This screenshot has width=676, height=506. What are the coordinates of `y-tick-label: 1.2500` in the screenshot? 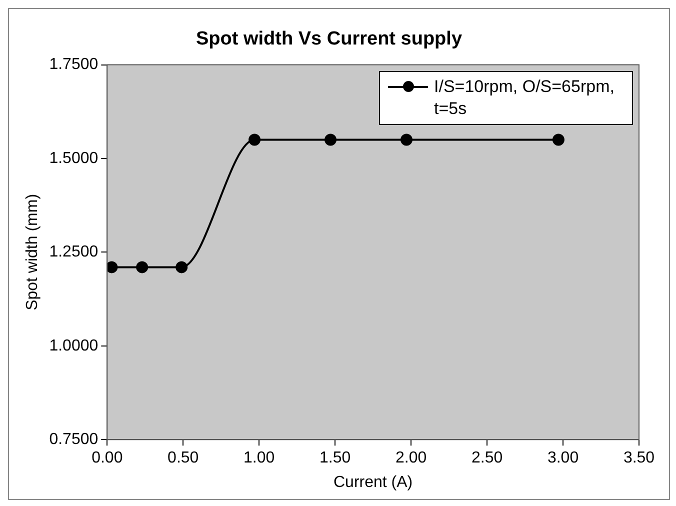 It's located at (73, 252).